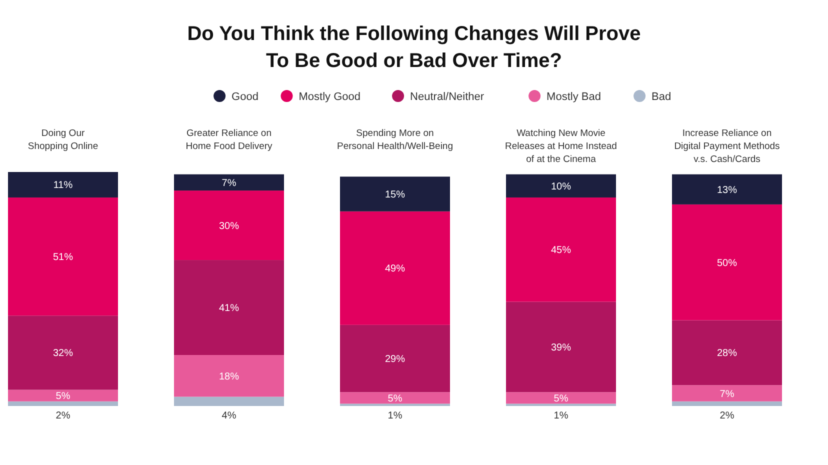 The image size is (828, 465). I want to click on data-label: 51%, so click(63, 258).